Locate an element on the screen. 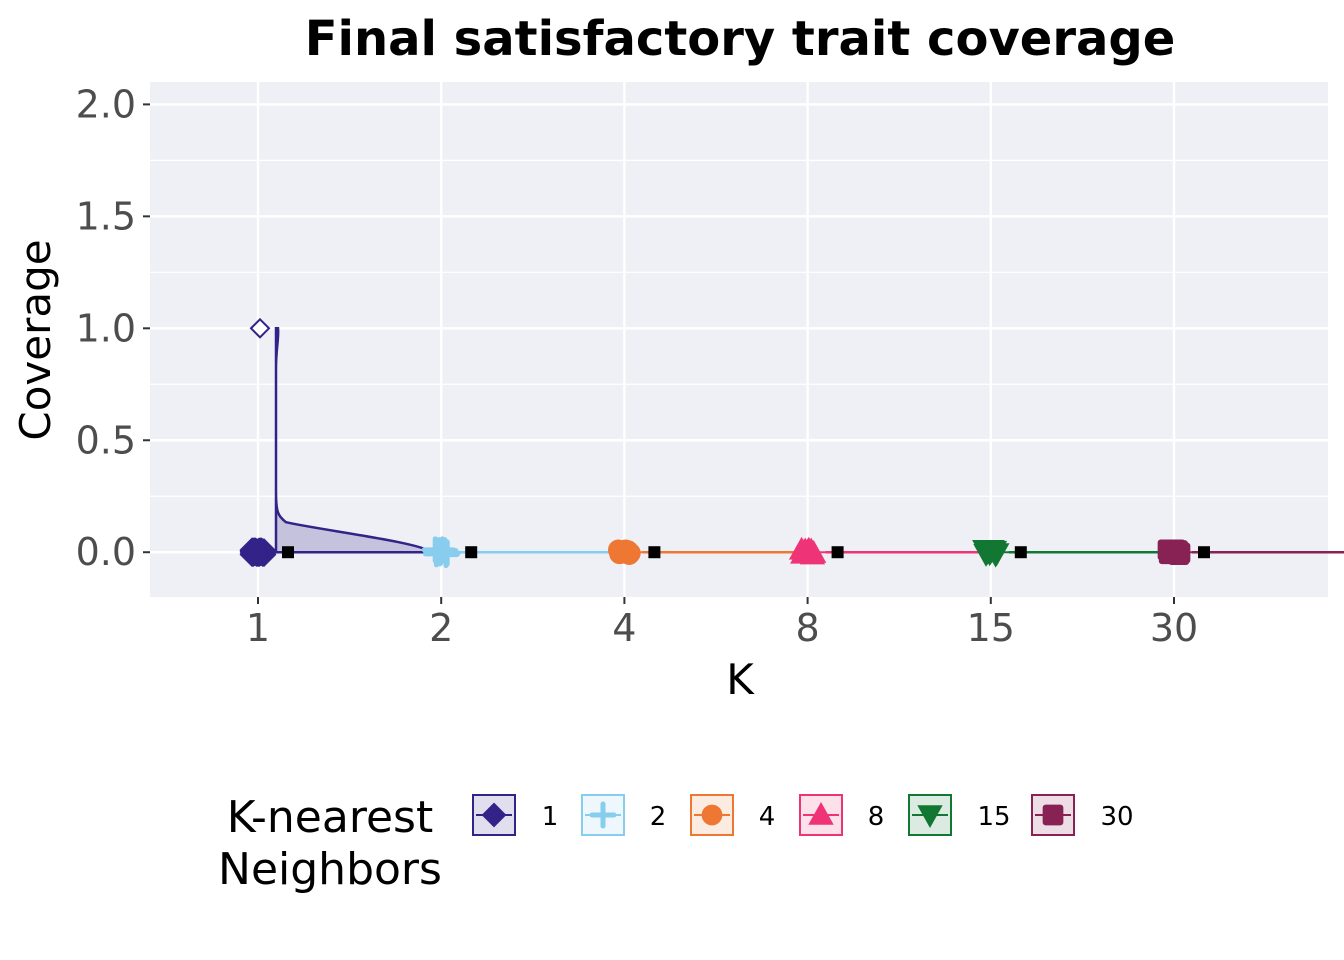 The height and width of the screenshot is (960, 1344). y-axis: 0.0 0.5 1.0 1.5 2.0 is located at coordinates (113, 328).